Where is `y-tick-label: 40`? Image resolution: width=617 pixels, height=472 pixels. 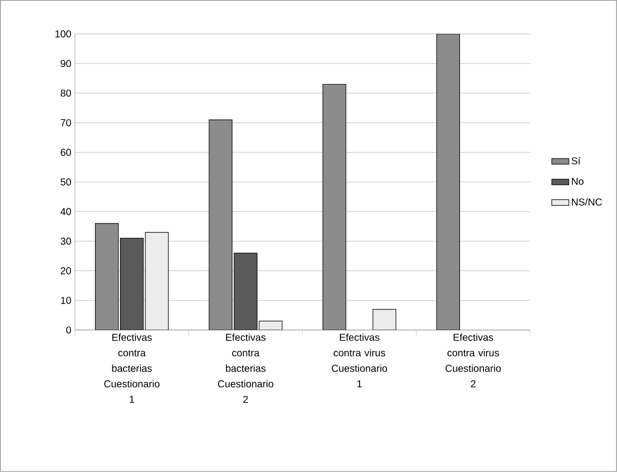
y-tick-label: 40 is located at coordinates (66, 212).